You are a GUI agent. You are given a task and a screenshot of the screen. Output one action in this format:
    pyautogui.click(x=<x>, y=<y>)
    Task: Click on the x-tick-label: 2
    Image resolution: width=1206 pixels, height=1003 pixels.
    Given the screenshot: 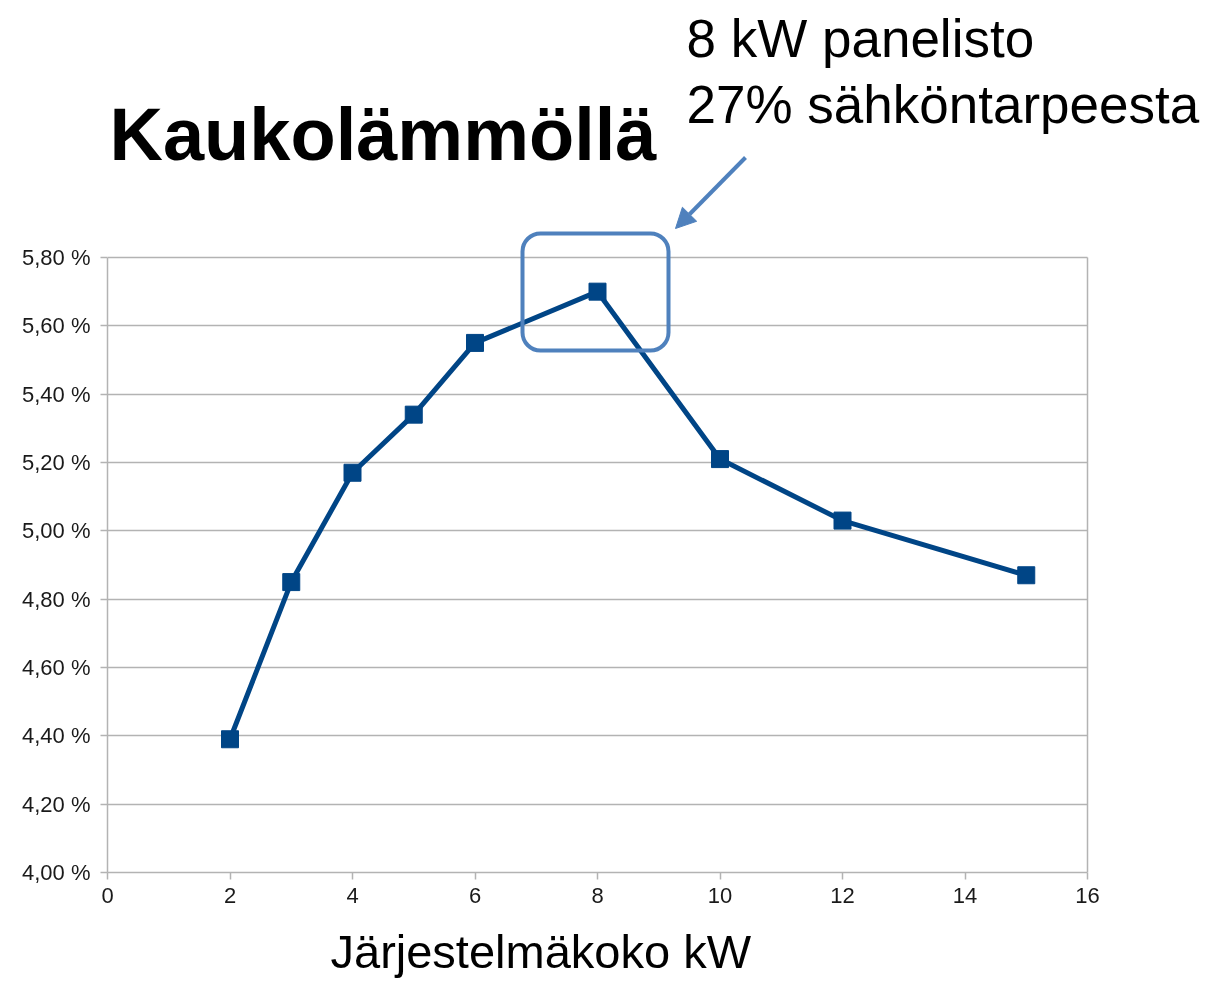 What is the action you would take?
    pyautogui.click(x=230, y=895)
    